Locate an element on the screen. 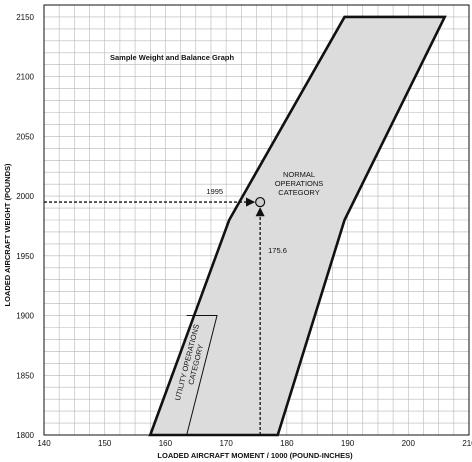 This screenshot has width=472, height=462. x-tick-label: 190 is located at coordinates (348, 443).